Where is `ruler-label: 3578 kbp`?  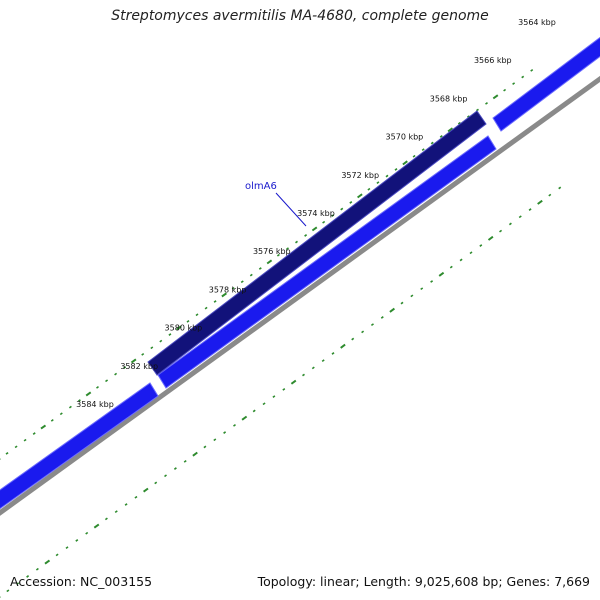
ruler-label: 3578 kbp is located at coordinates (228, 289).